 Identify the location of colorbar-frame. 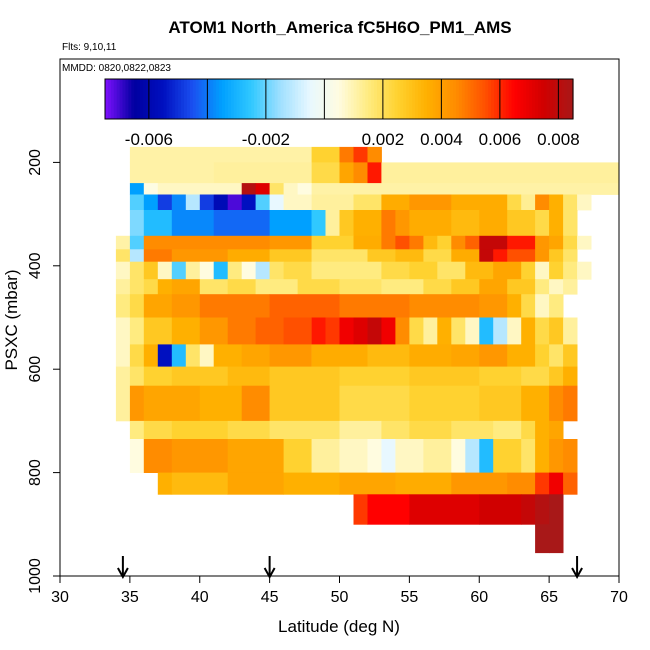
(339, 99).